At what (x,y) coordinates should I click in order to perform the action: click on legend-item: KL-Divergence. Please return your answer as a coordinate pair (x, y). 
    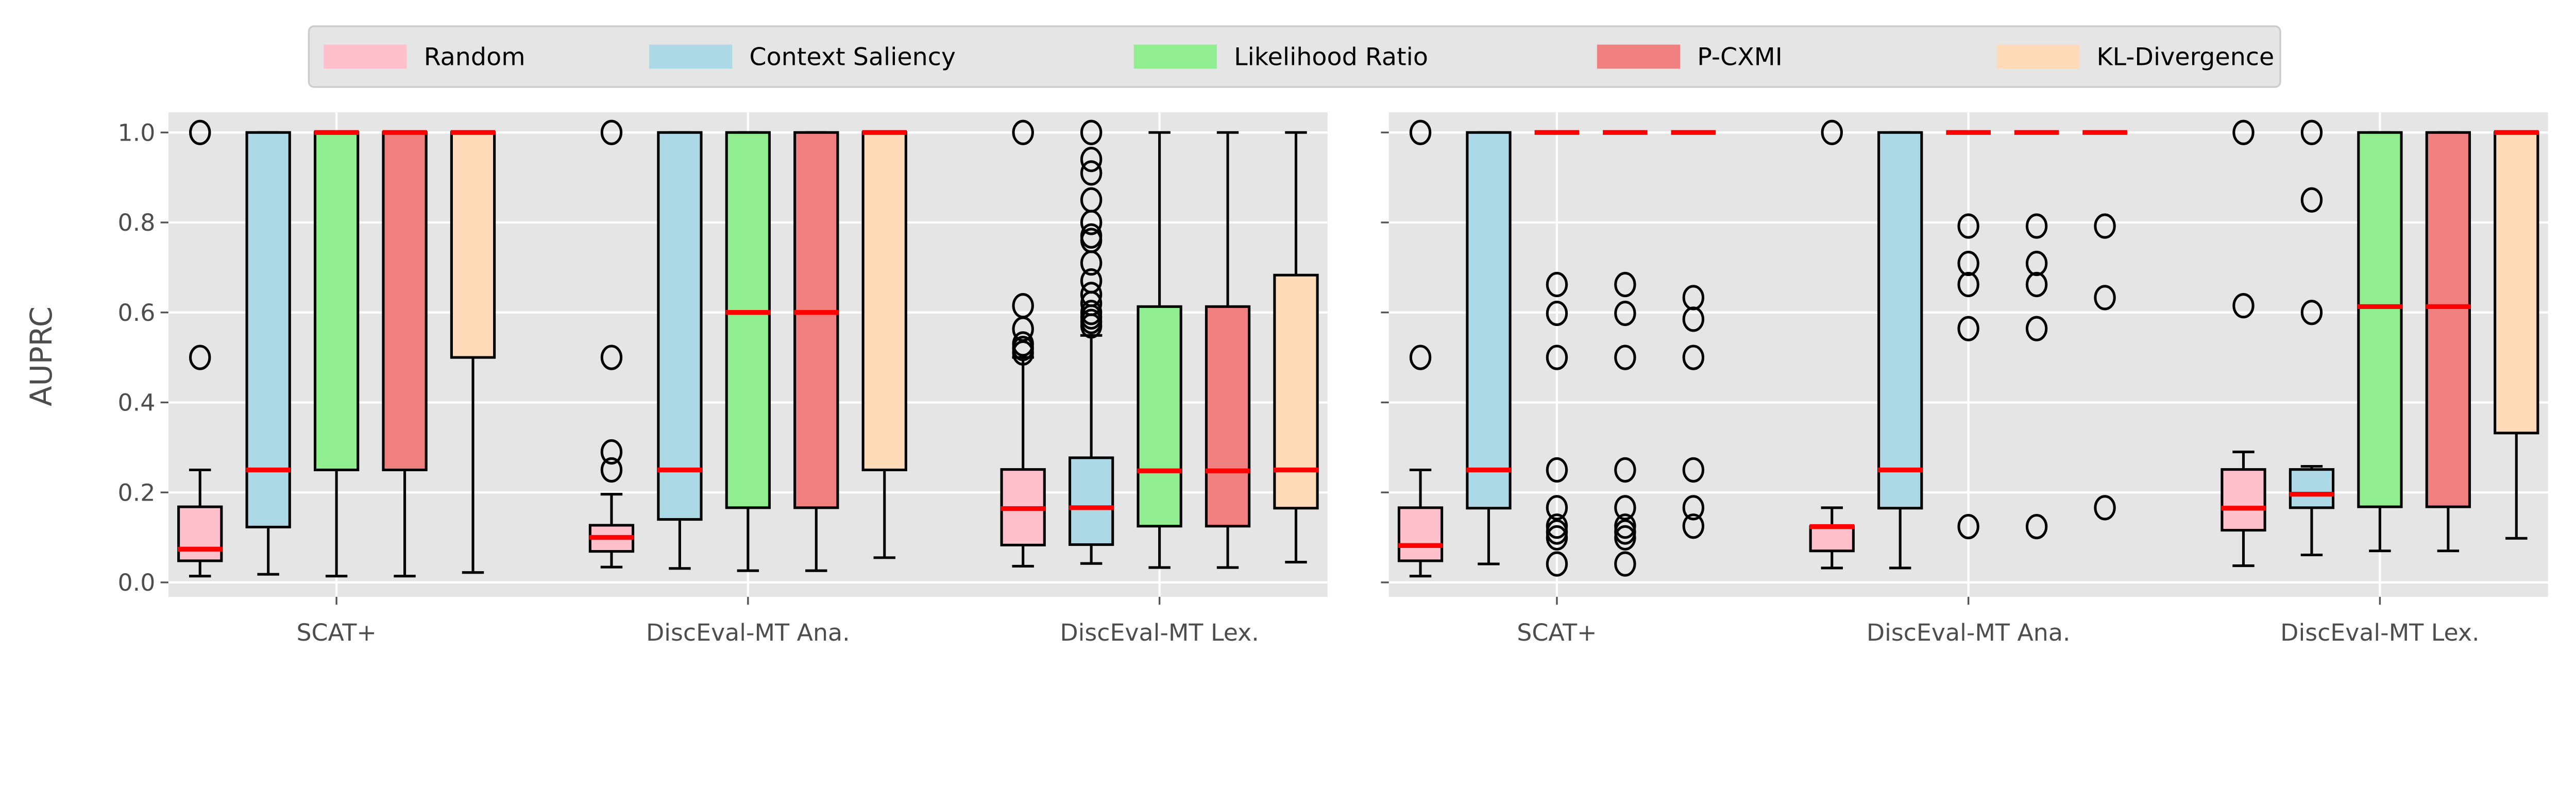
    Looking at the image, I should click on (2135, 57).